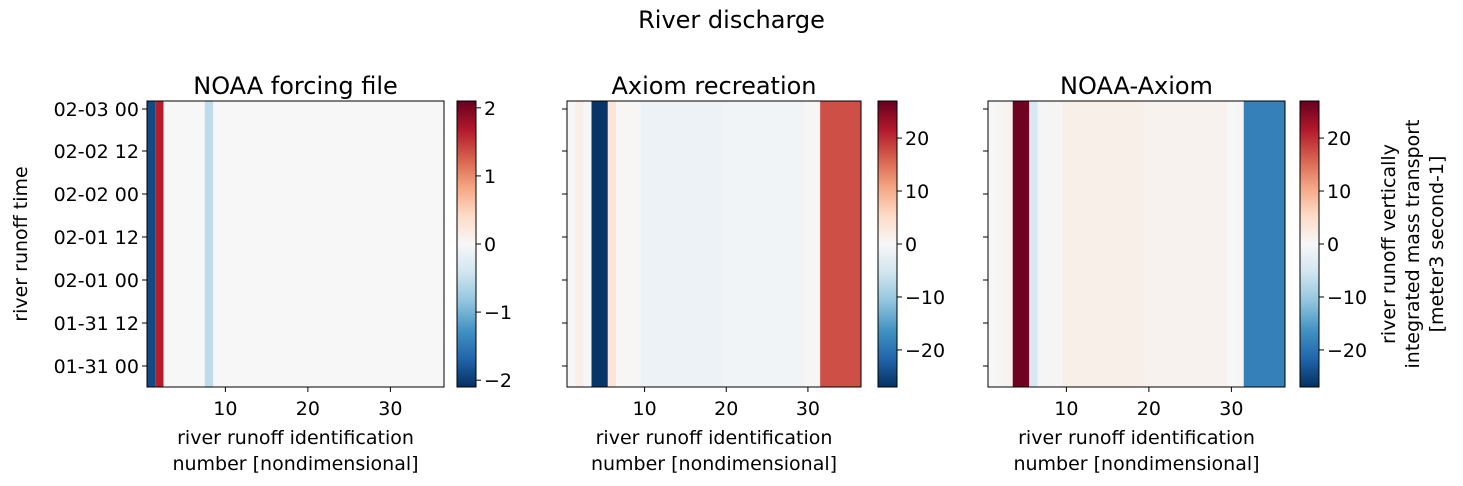 The width and height of the screenshot is (1463, 486). I want to click on colorbar-tick-label: 2, so click(490, 109).